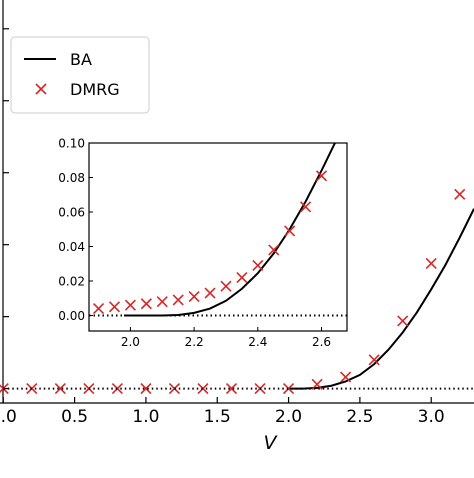 The image size is (474, 478). Describe the element at coordinates (431, 417) in the screenshot. I see `main-x-tick-label: 3.0` at that location.